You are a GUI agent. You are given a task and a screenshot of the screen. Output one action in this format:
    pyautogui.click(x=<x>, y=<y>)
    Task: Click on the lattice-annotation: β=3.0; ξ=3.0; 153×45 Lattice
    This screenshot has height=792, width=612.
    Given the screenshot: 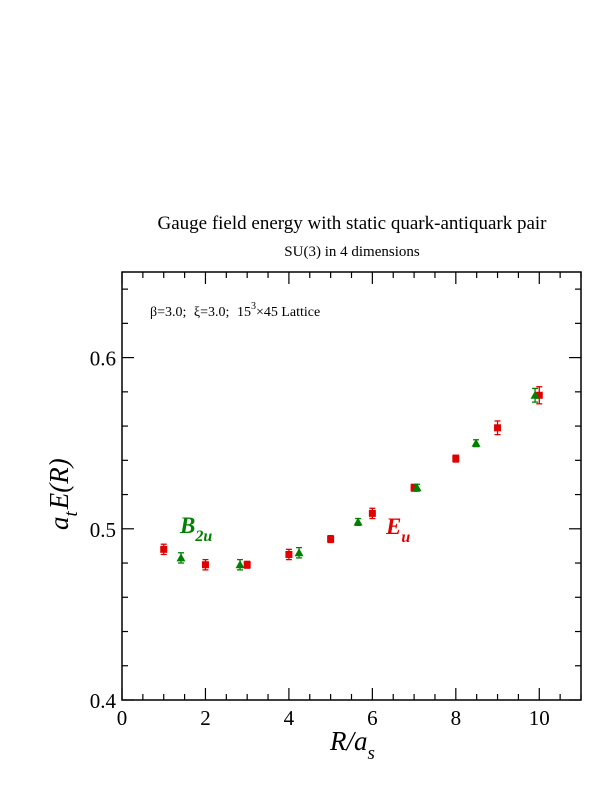 What is the action you would take?
    pyautogui.click(x=235, y=310)
    